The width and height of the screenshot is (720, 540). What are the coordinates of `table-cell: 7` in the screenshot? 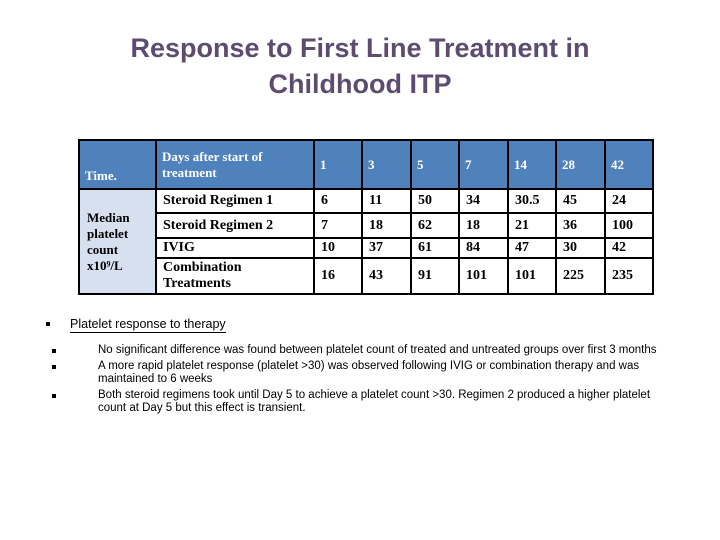 It's located at (338, 225).